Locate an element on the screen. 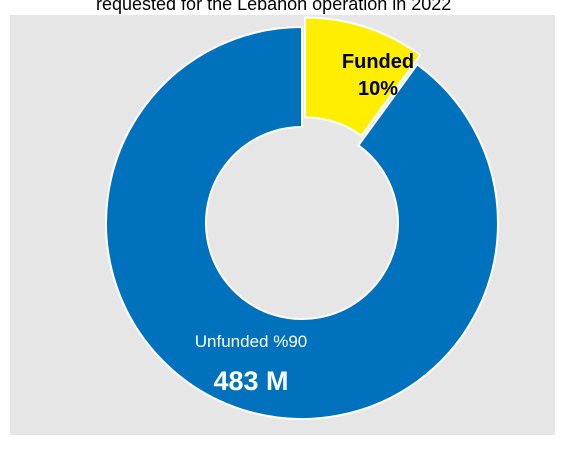  slice-label-unfunded: Unfunded %90 is located at coordinates (251, 341).